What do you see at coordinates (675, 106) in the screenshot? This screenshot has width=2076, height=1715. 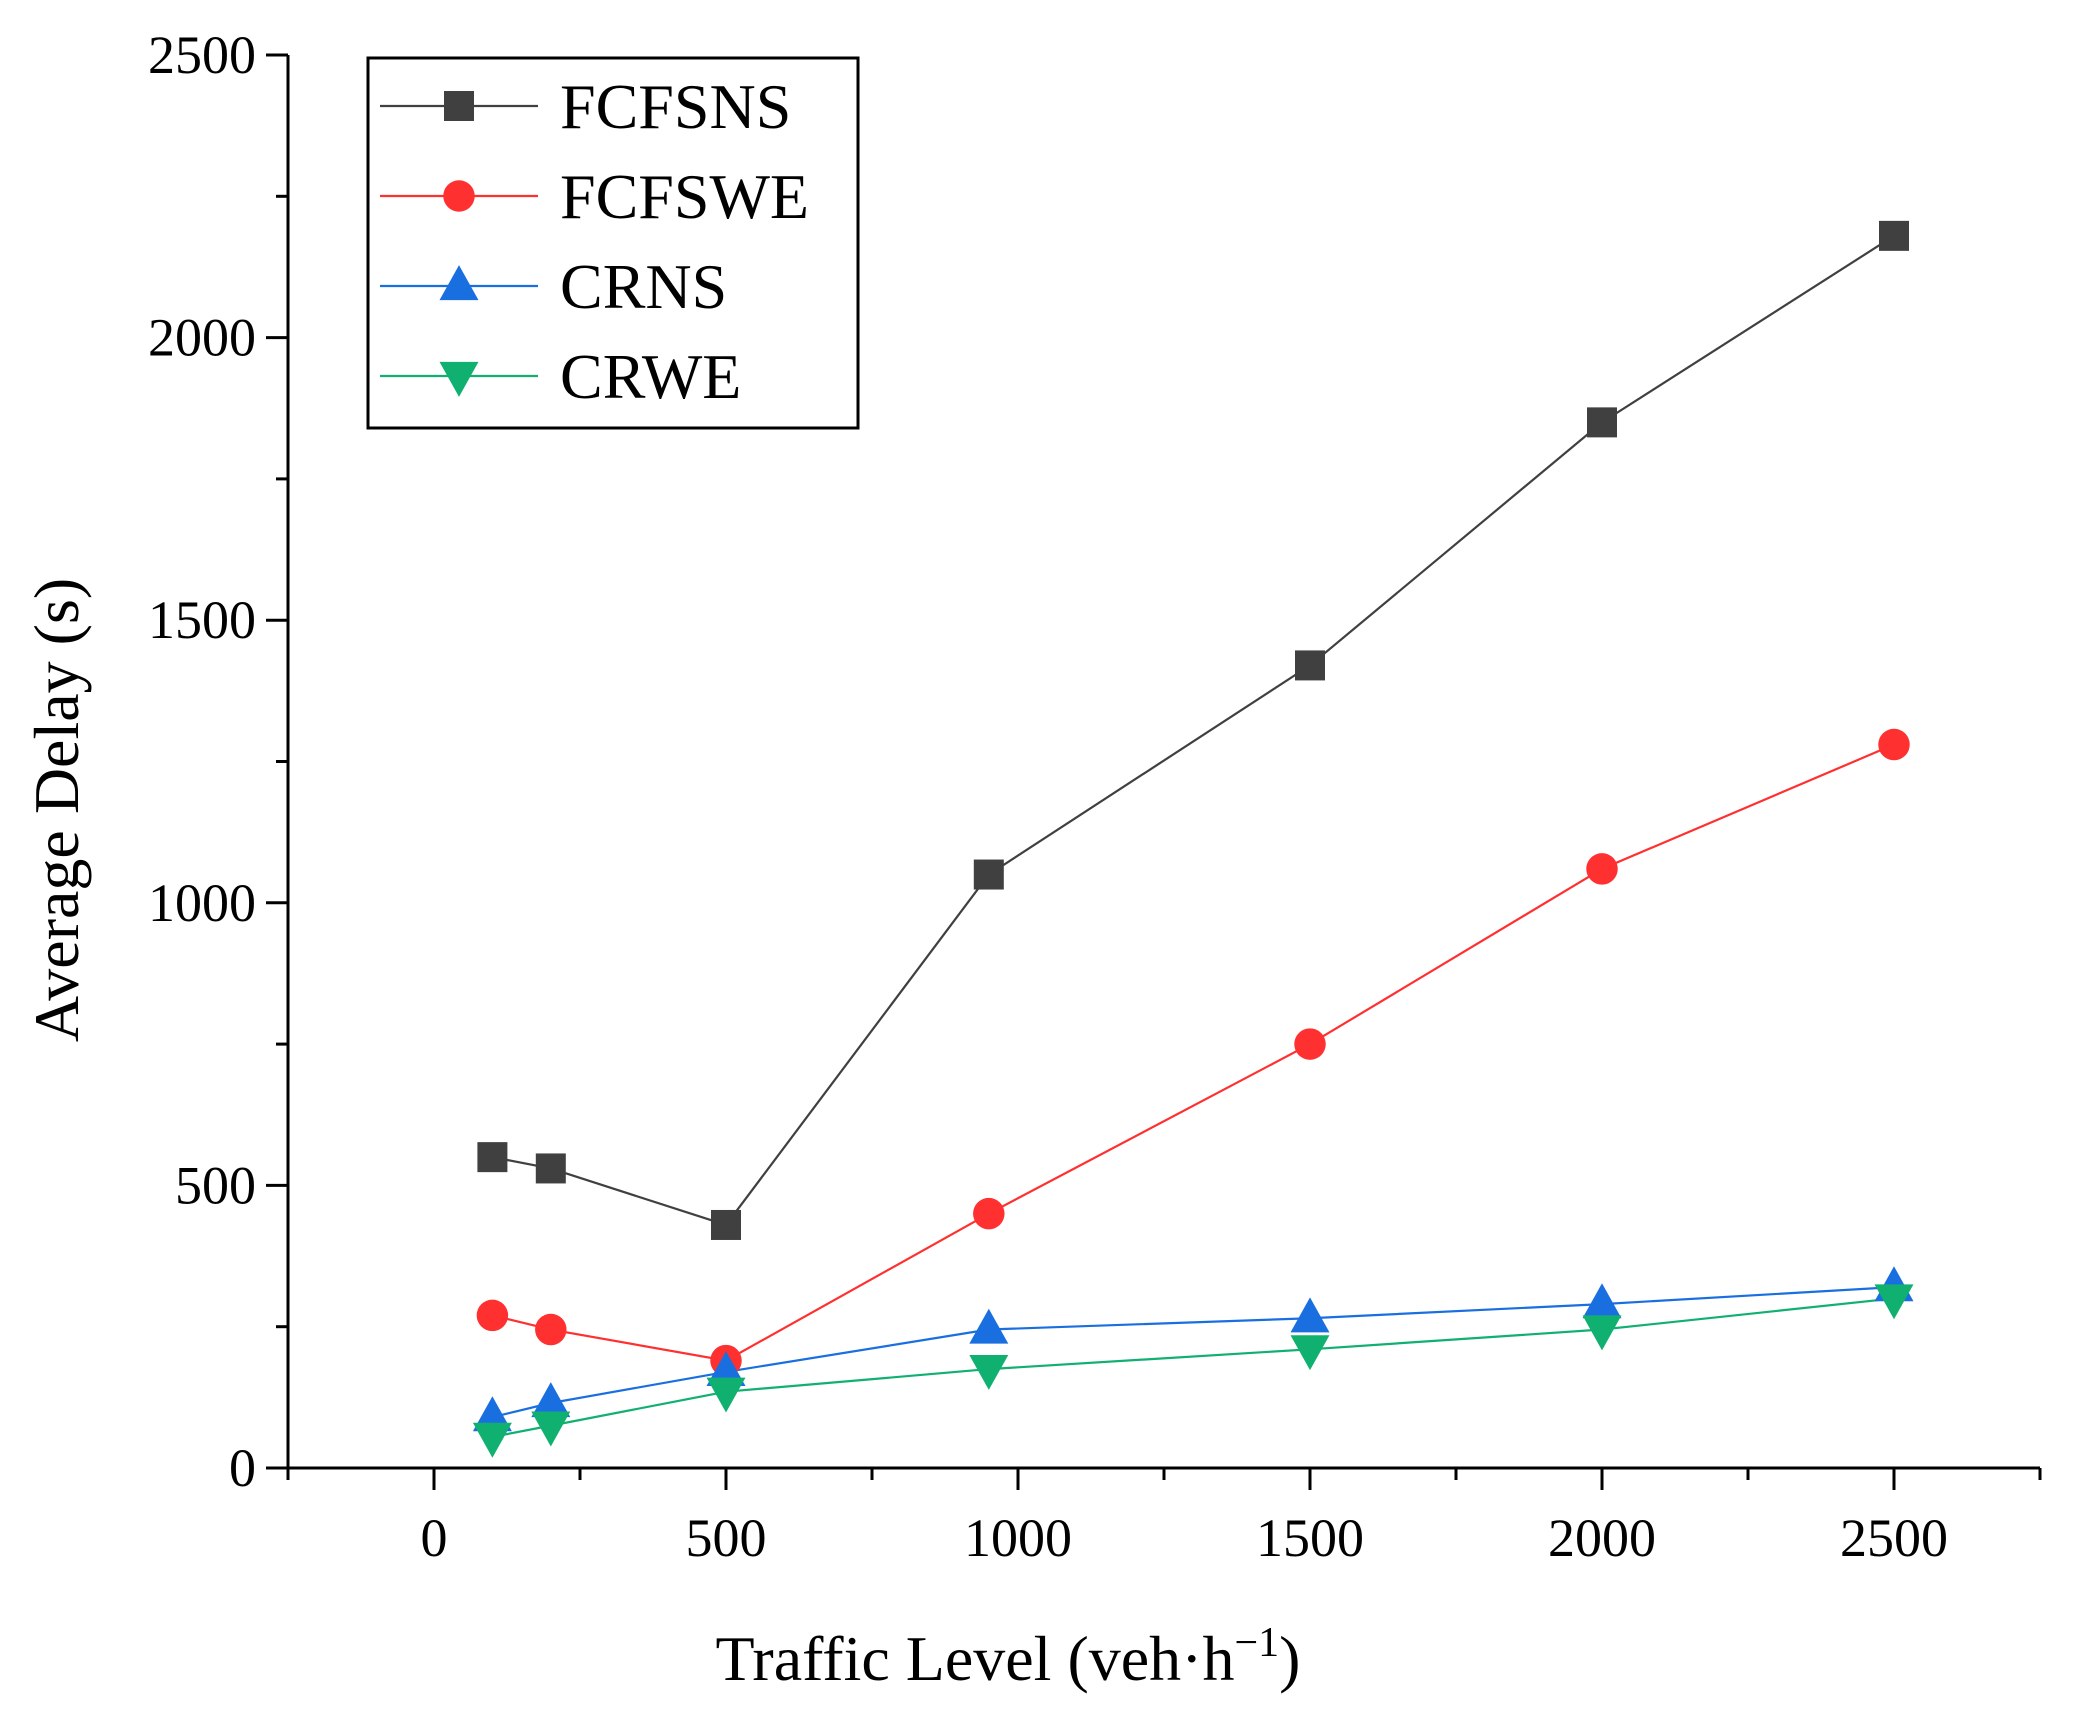 I see `legend-label-fcfsns: FCFSNS` at bounding box center [675, 106].